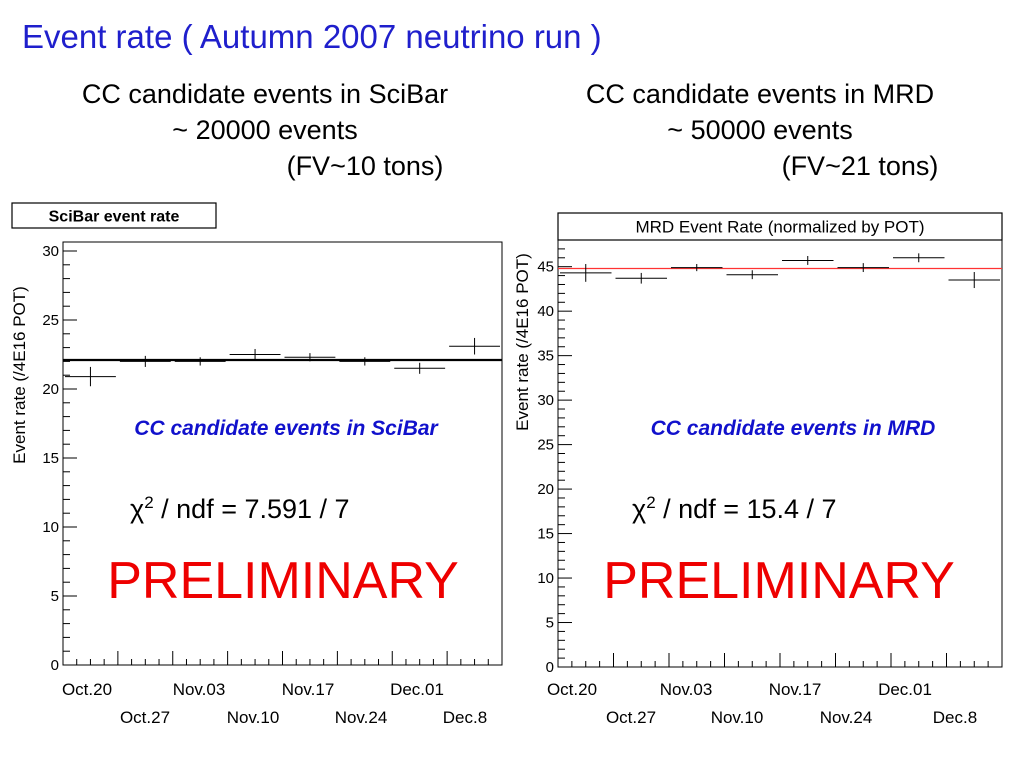 The height and width of the screenshot is (768, 1024). Describe the element at coordinates (650, 502) in the screenshot. I see `mrd-chi2-exp: 2` at that location.